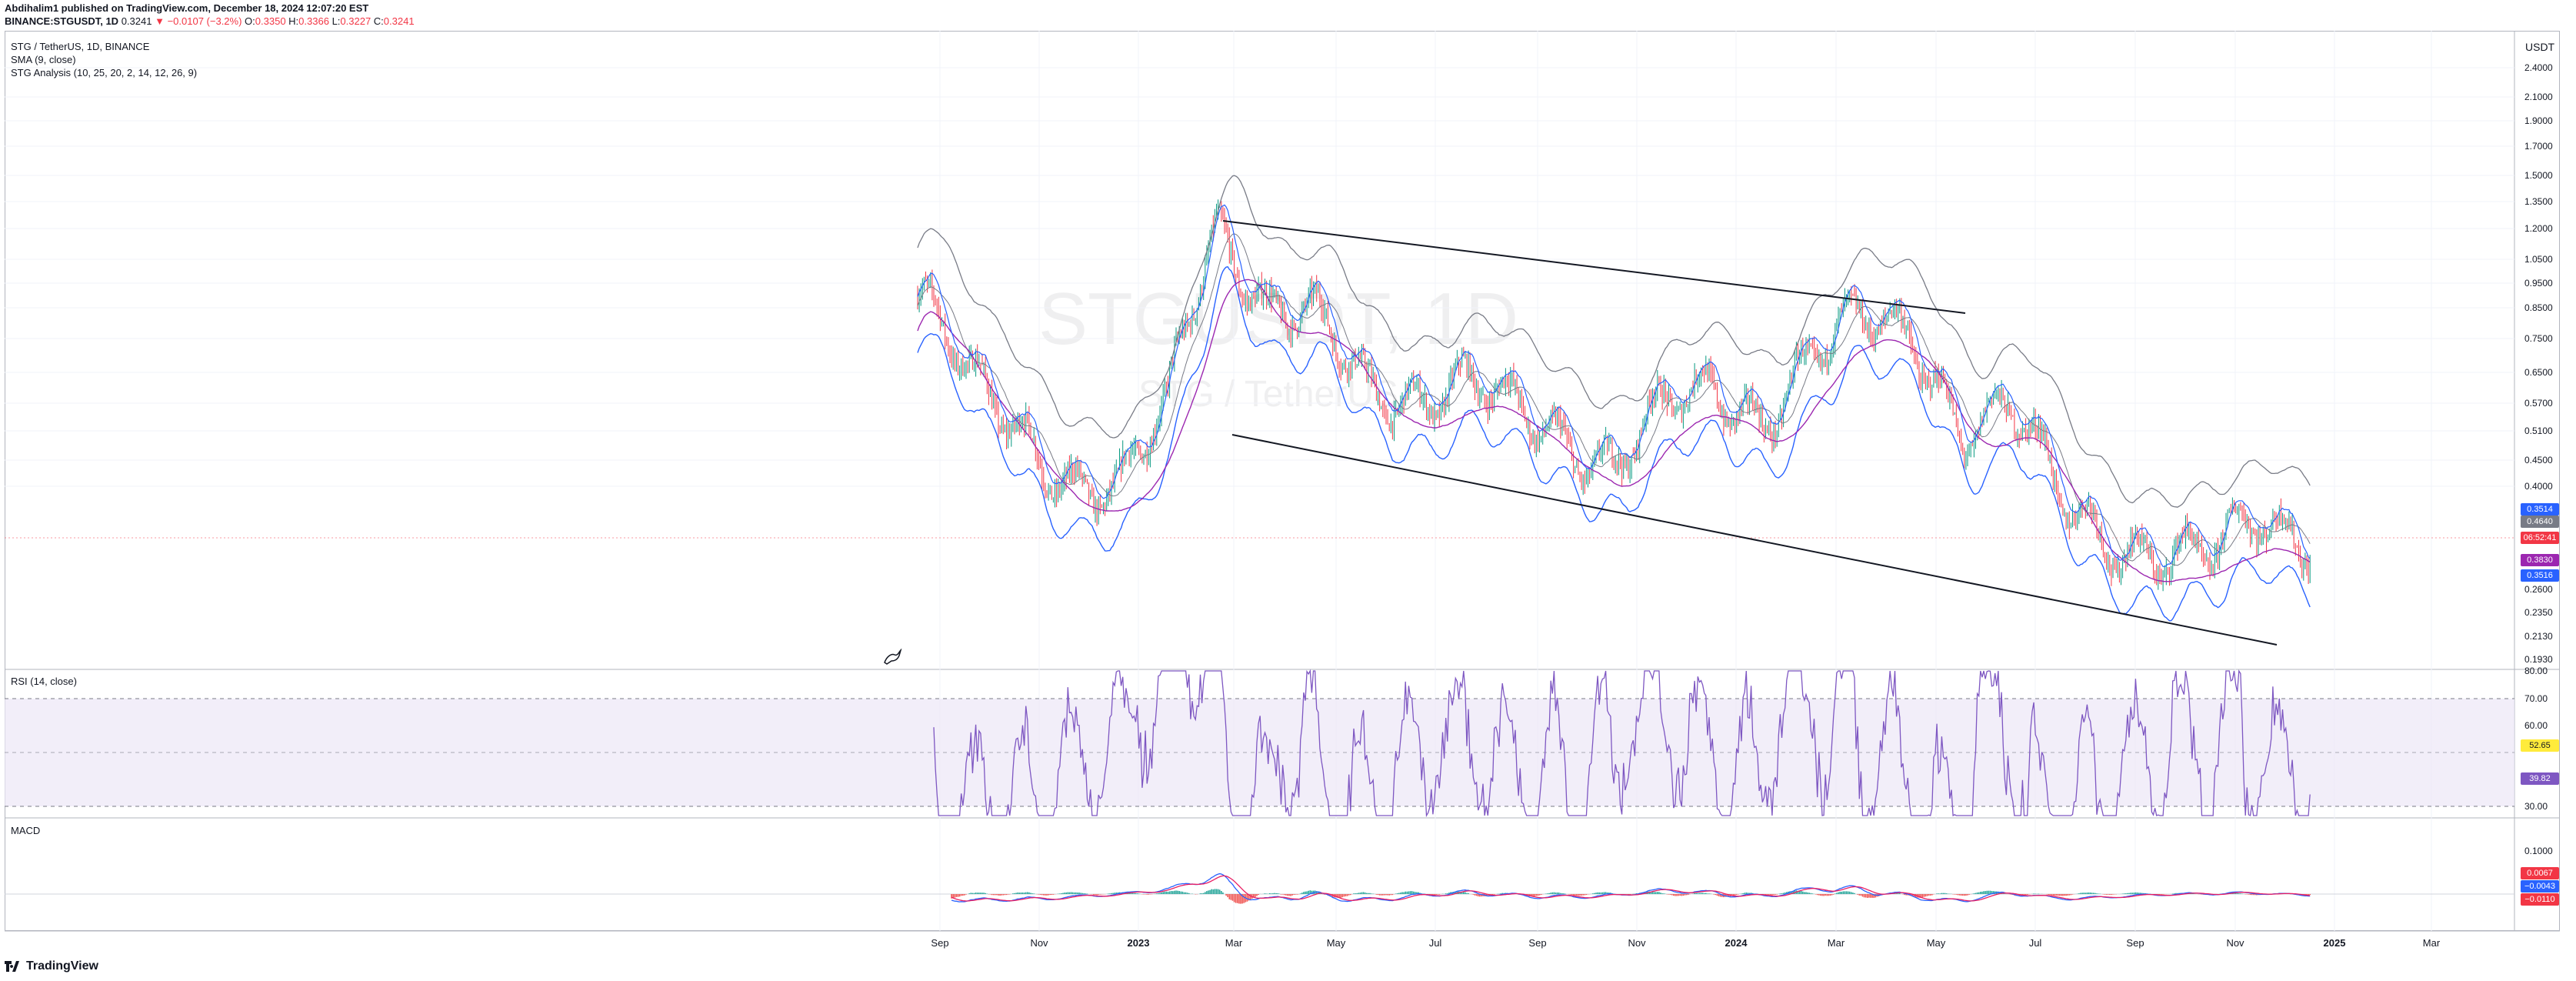 This screenshot has width=2576, height=981. Describe the element at coordinates (2538, 307) in the screenshot. I see `price-tick-label: 0.8500` at that location.